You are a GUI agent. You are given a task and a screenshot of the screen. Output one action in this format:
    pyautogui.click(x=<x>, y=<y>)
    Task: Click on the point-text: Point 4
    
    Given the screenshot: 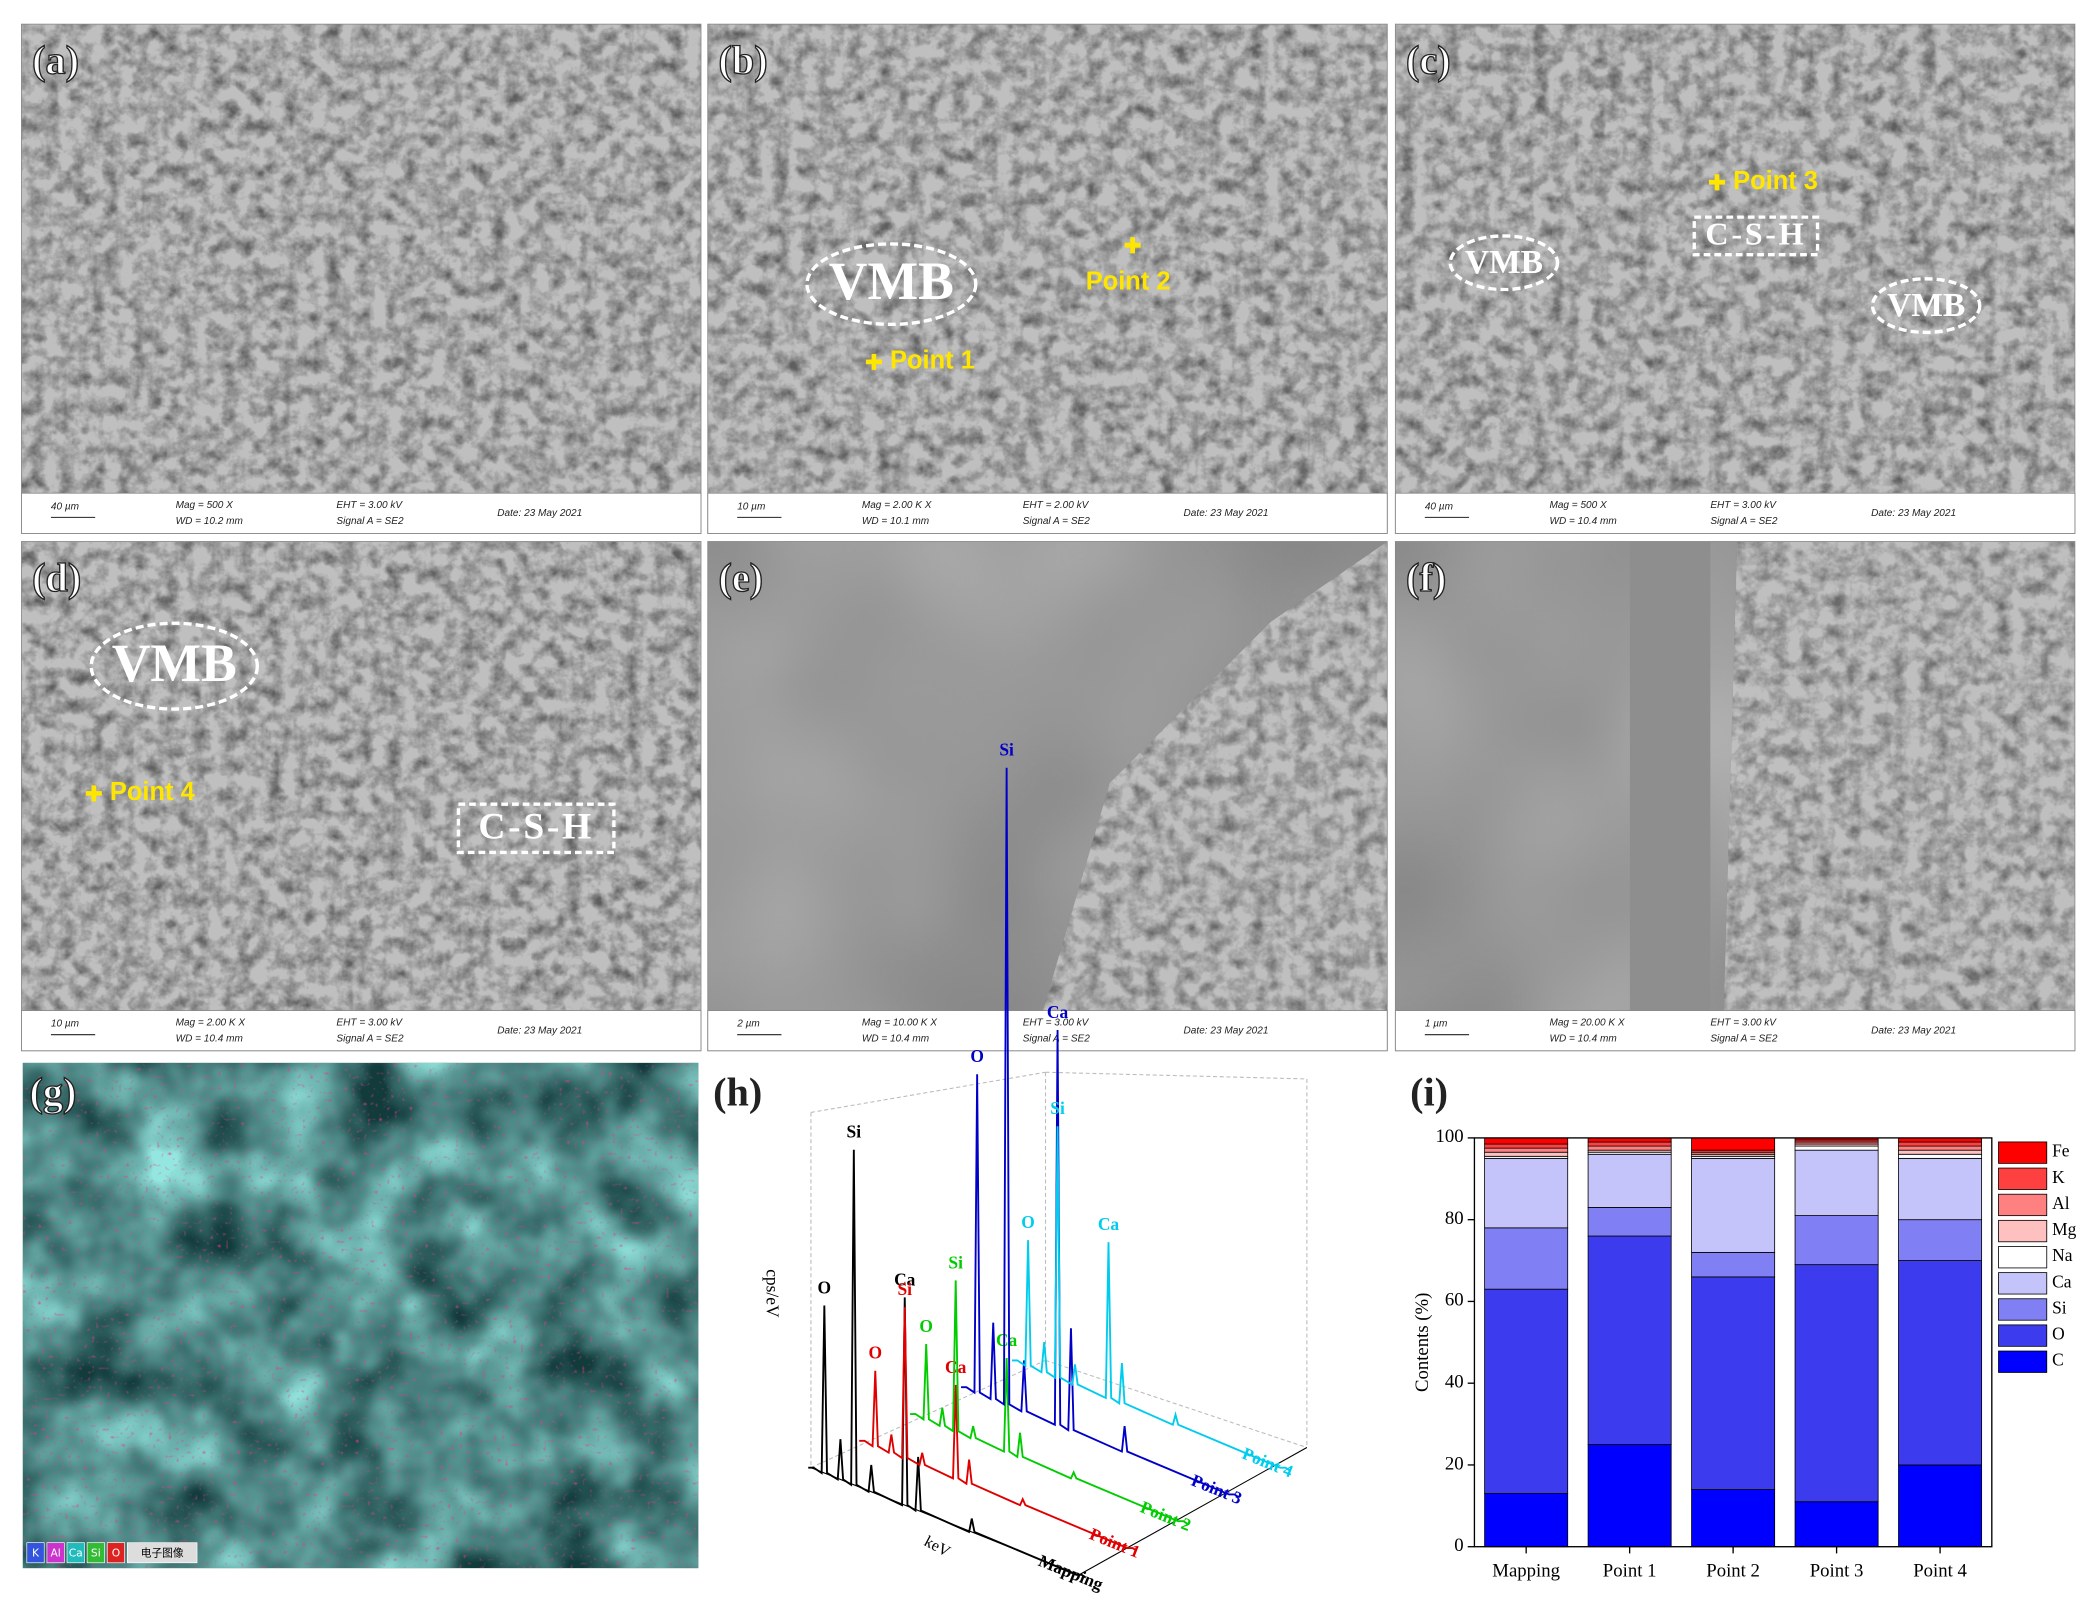 What is the action you would take?
    pyautogui.click(x=153, y=792)
    